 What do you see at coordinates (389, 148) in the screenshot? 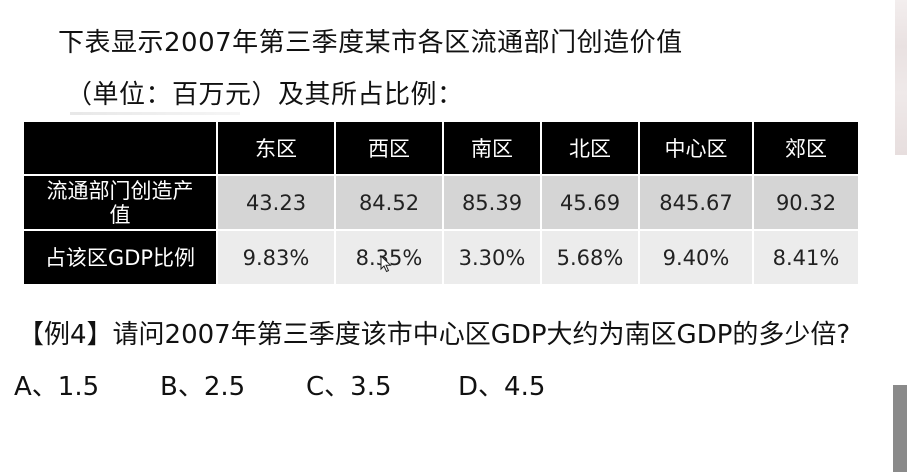
I see `column-header: 西区` at bounding box center [389, 148].